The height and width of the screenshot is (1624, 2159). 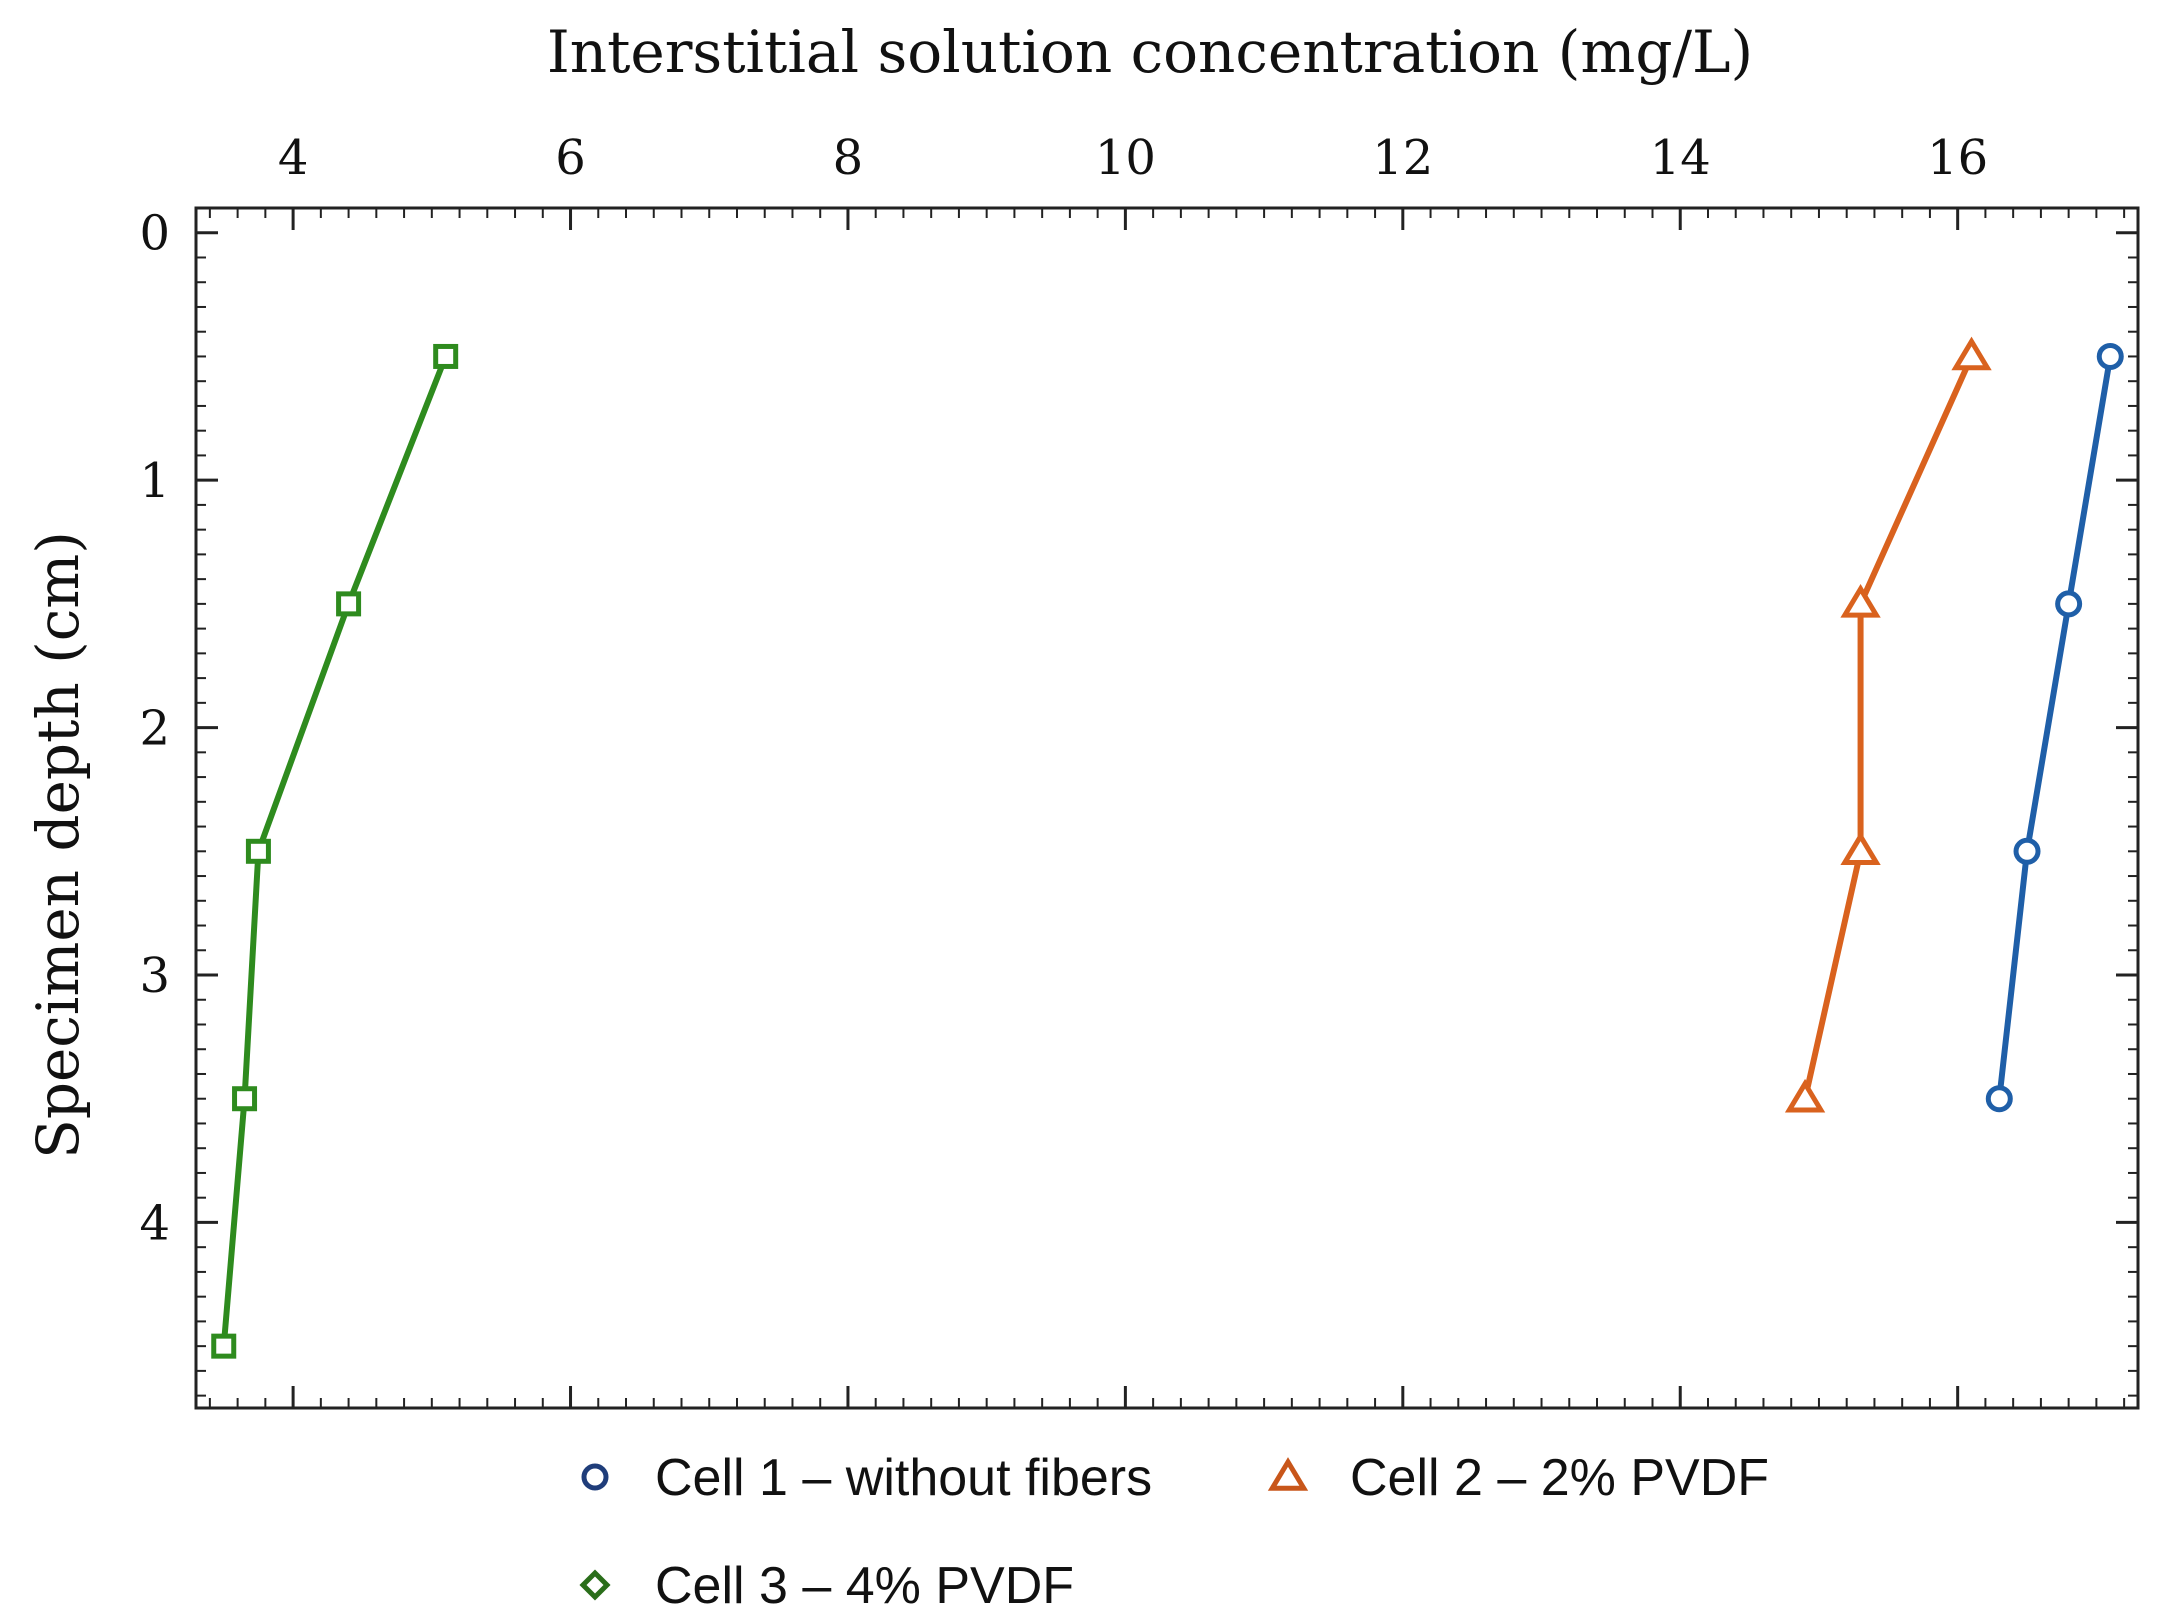 I want to click on legend-entry-3: Cell 3 – 4% PVDF, so click(x=826, y=1586).